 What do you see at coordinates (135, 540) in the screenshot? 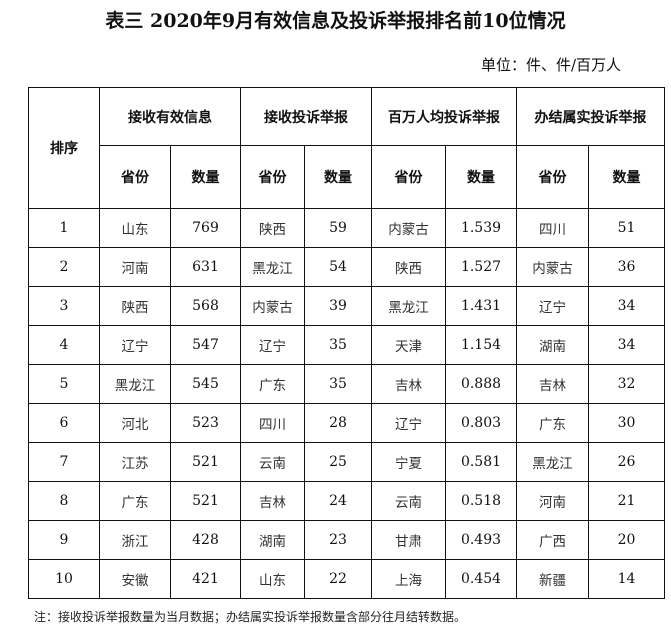
I see `province-cell: 浙江` at bounding box center [135, 540].